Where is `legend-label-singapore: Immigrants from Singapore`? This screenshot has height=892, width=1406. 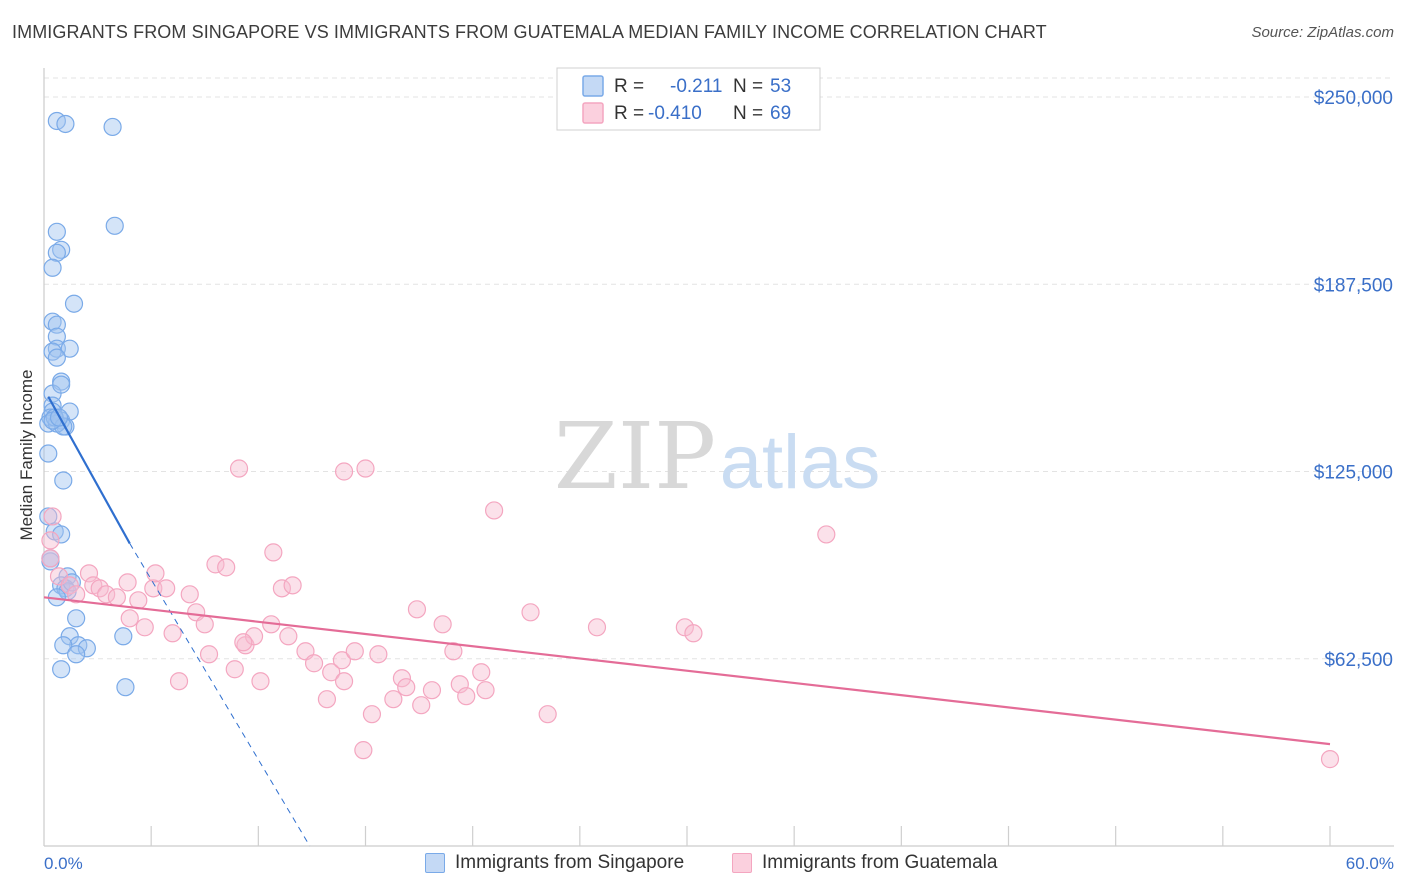
legend-label-singapore: Immigrants from Singapore is located at coordinates (570, 862).